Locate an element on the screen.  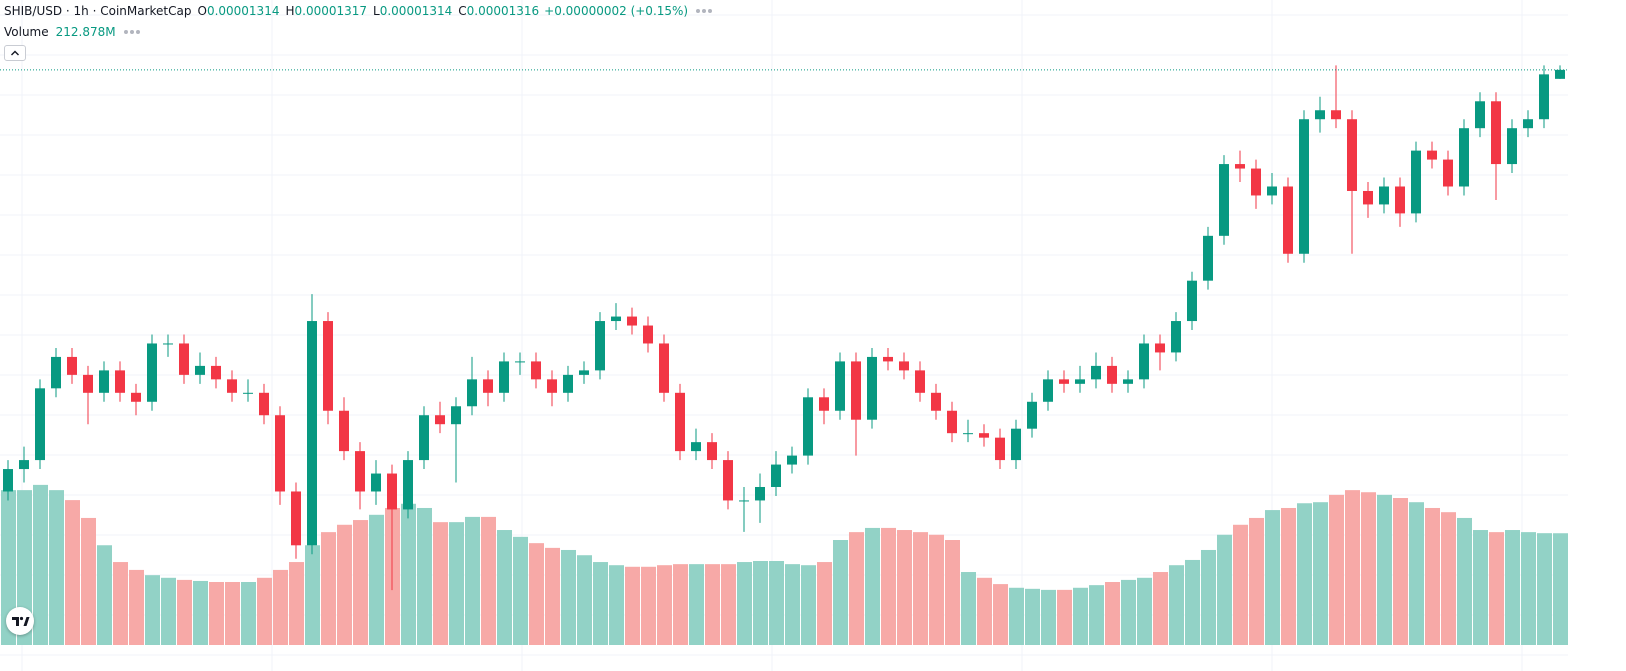
volume-legend: Volume 212.878M is located at coordinates (72, 32).